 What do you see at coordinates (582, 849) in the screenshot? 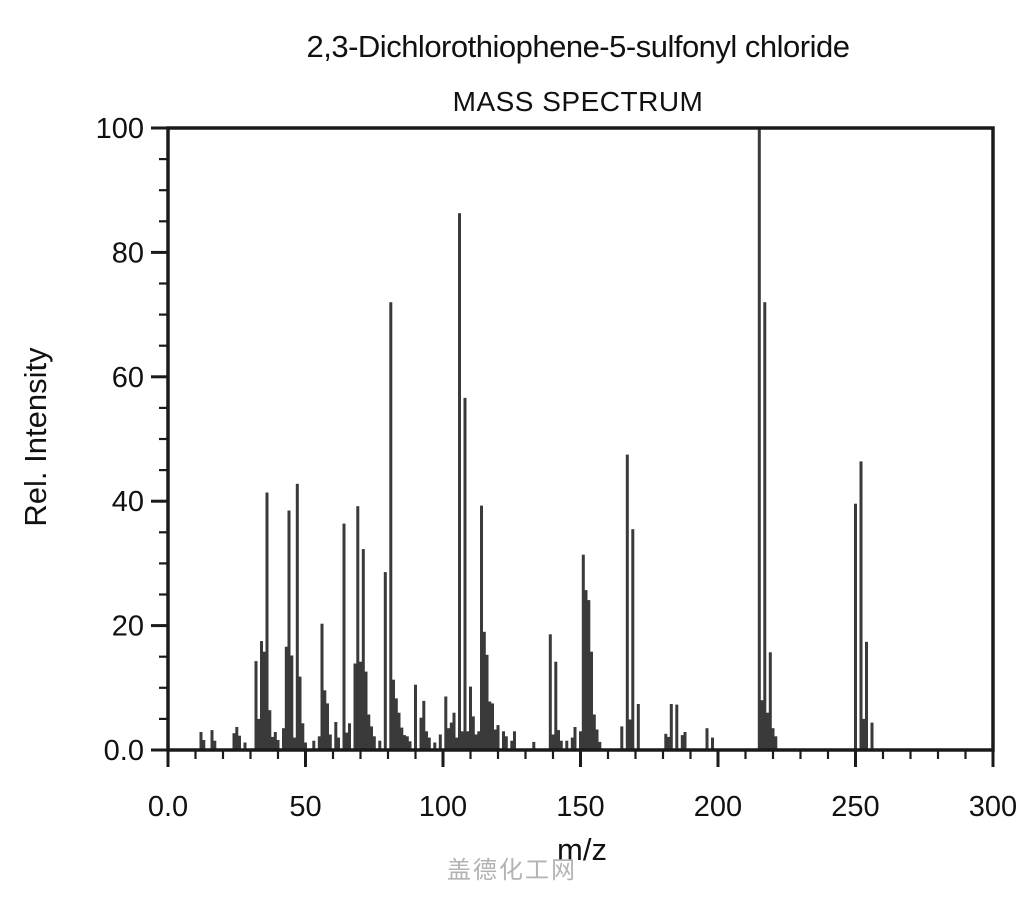
I see `x-axis-label: m/z` at bounding box center [582, 849].